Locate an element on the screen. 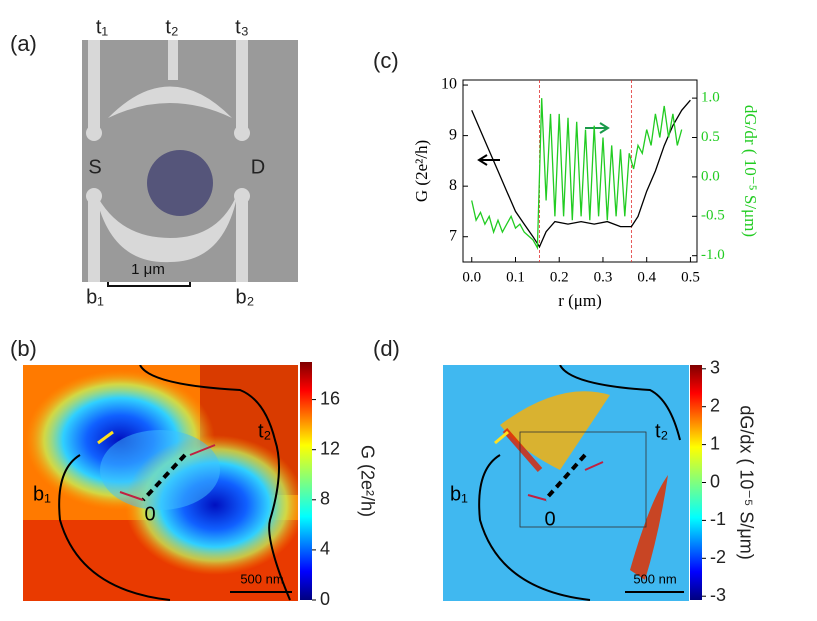 The image size is (817, 621). x-tick-label: 0.4 is located at coordinates (646, 277).